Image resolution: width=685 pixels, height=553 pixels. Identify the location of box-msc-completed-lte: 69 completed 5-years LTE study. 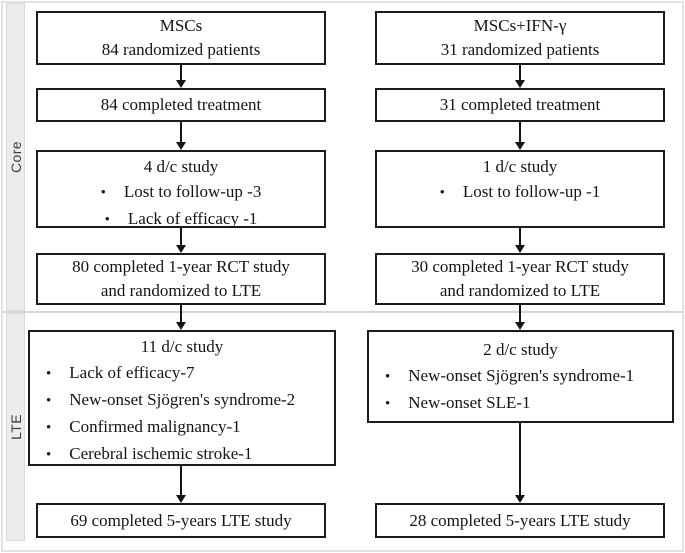
(181, 520).